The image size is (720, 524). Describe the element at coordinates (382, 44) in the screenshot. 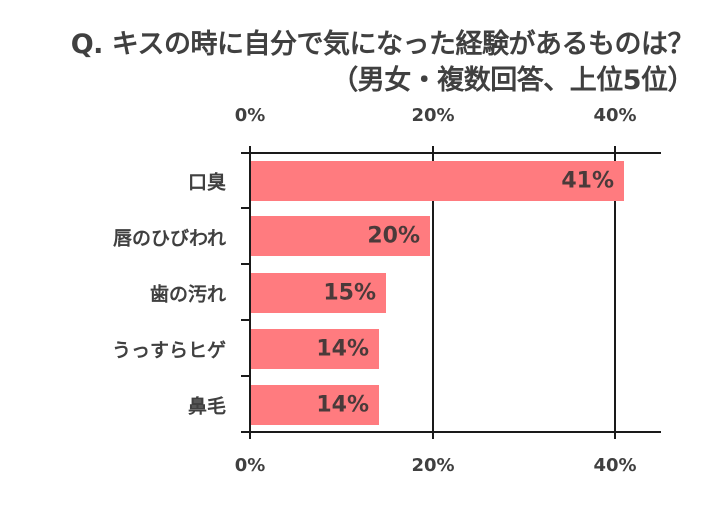

I see `chart-title-line1: Q. キスの時に自分で気になった経験があるものは？` at that location.